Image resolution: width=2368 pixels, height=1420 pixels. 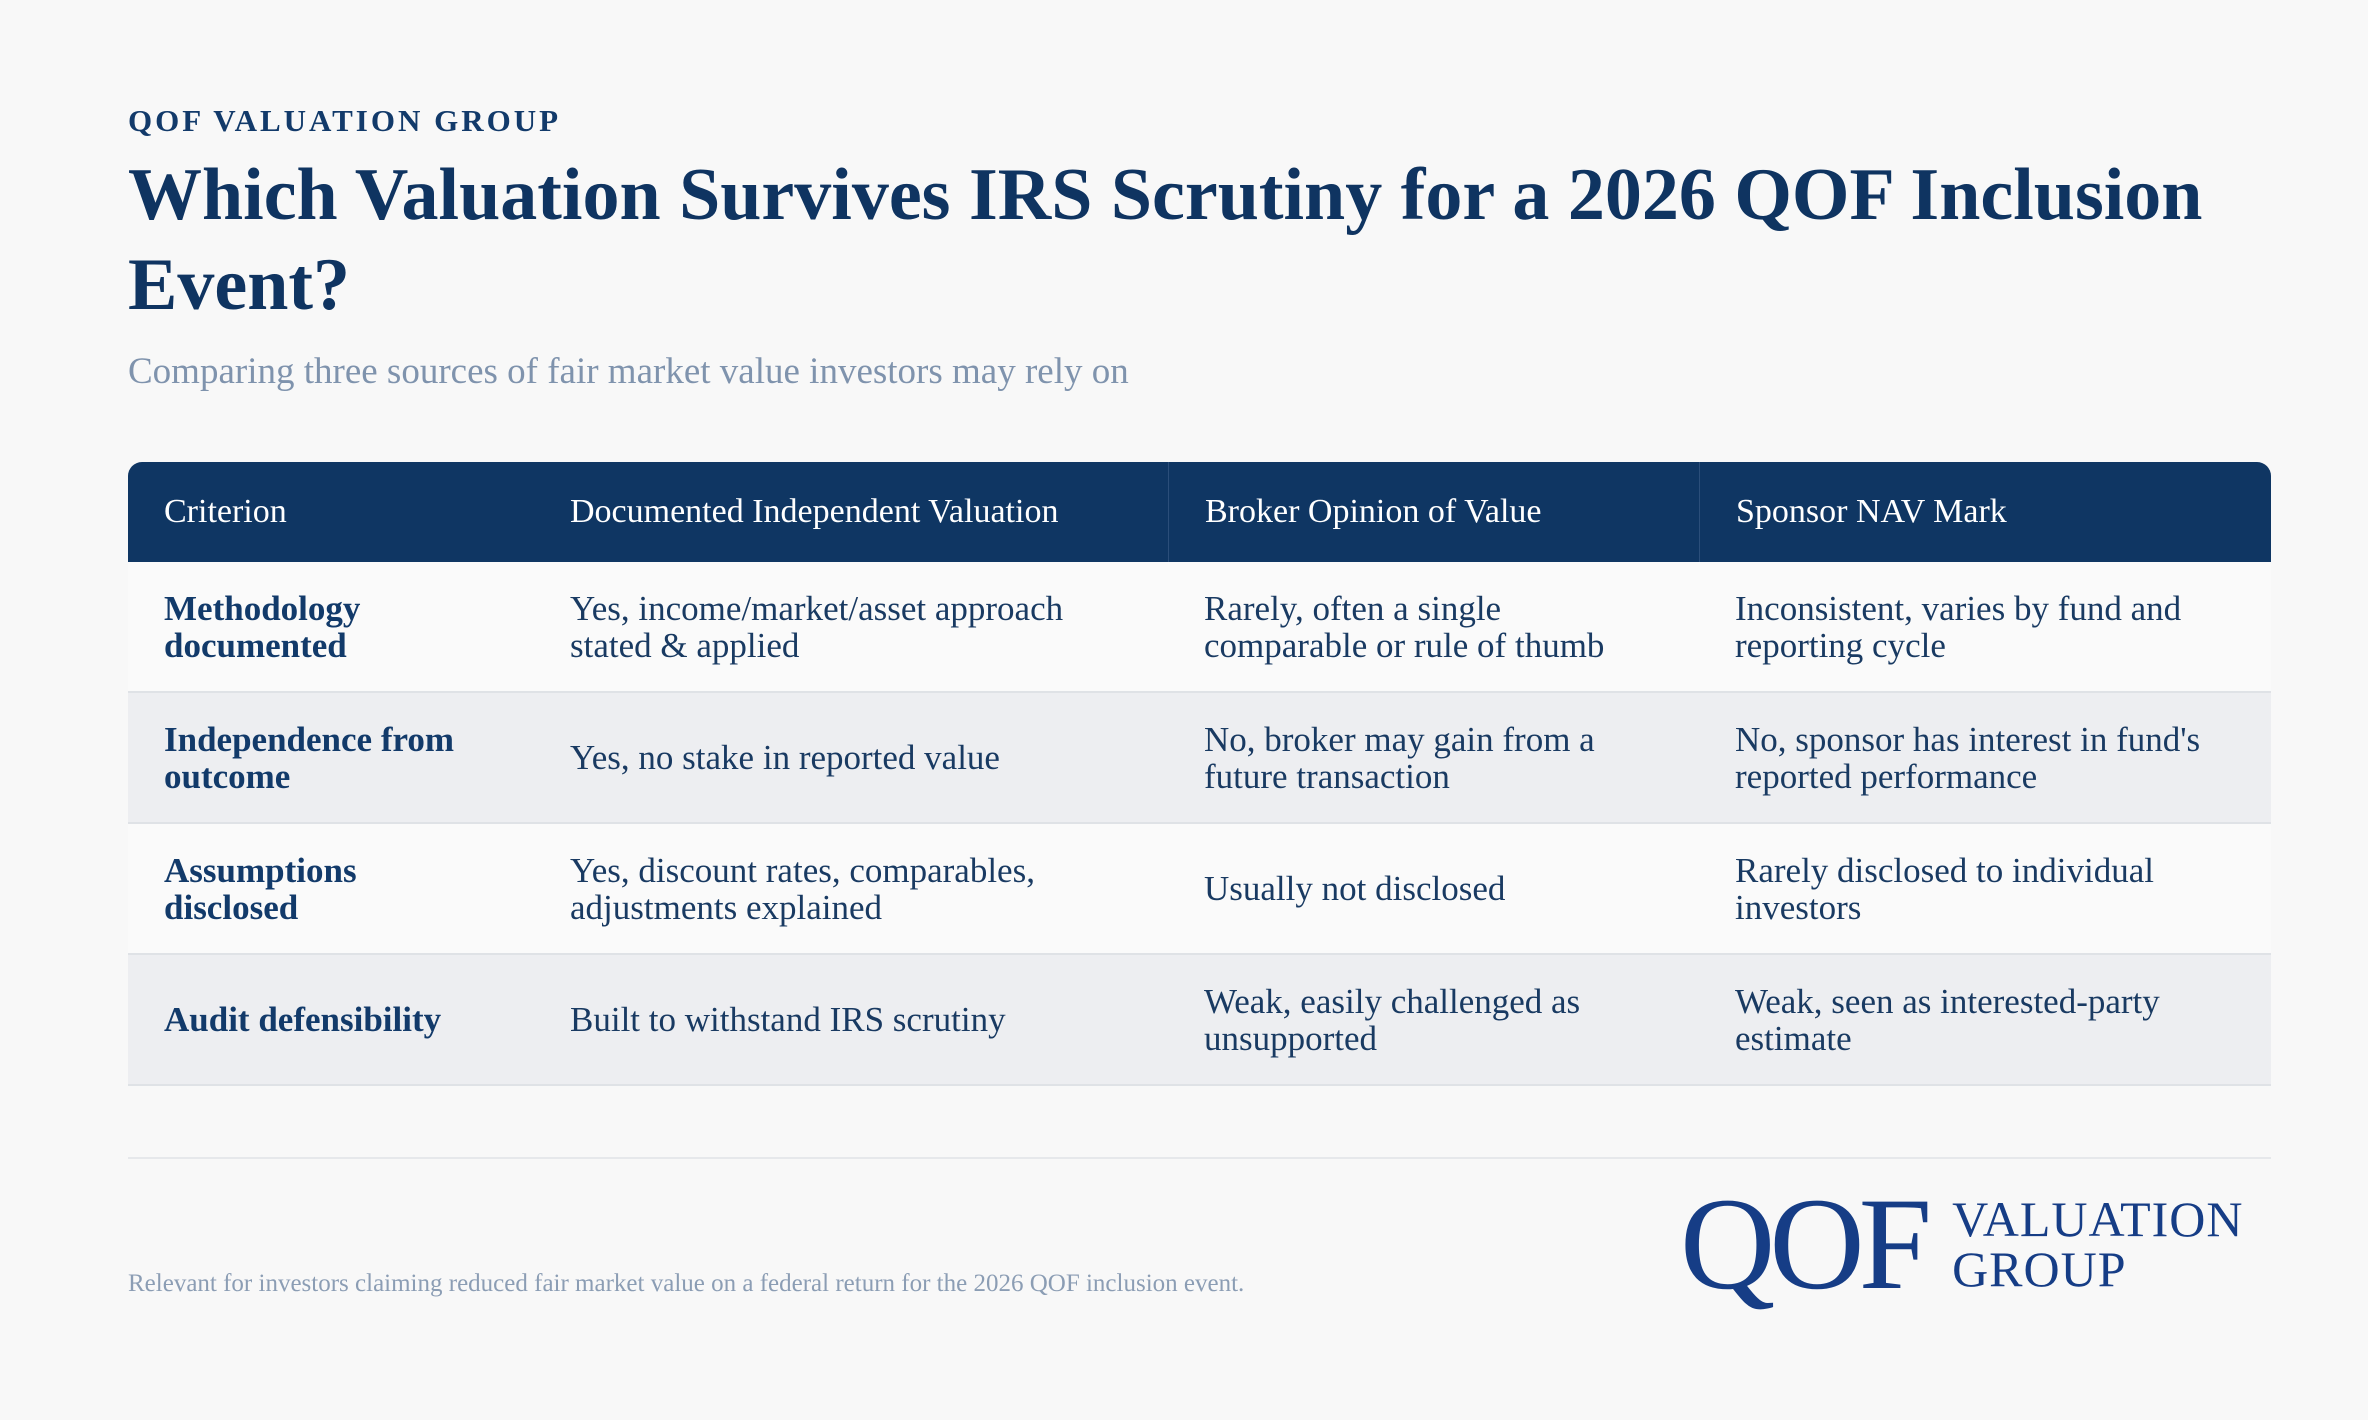 What do you see at coordinates (1985, 889) in the screenshot?
I see `table-cell: Rarely disclosed to individual investors` at bounding box center [1985, 889].